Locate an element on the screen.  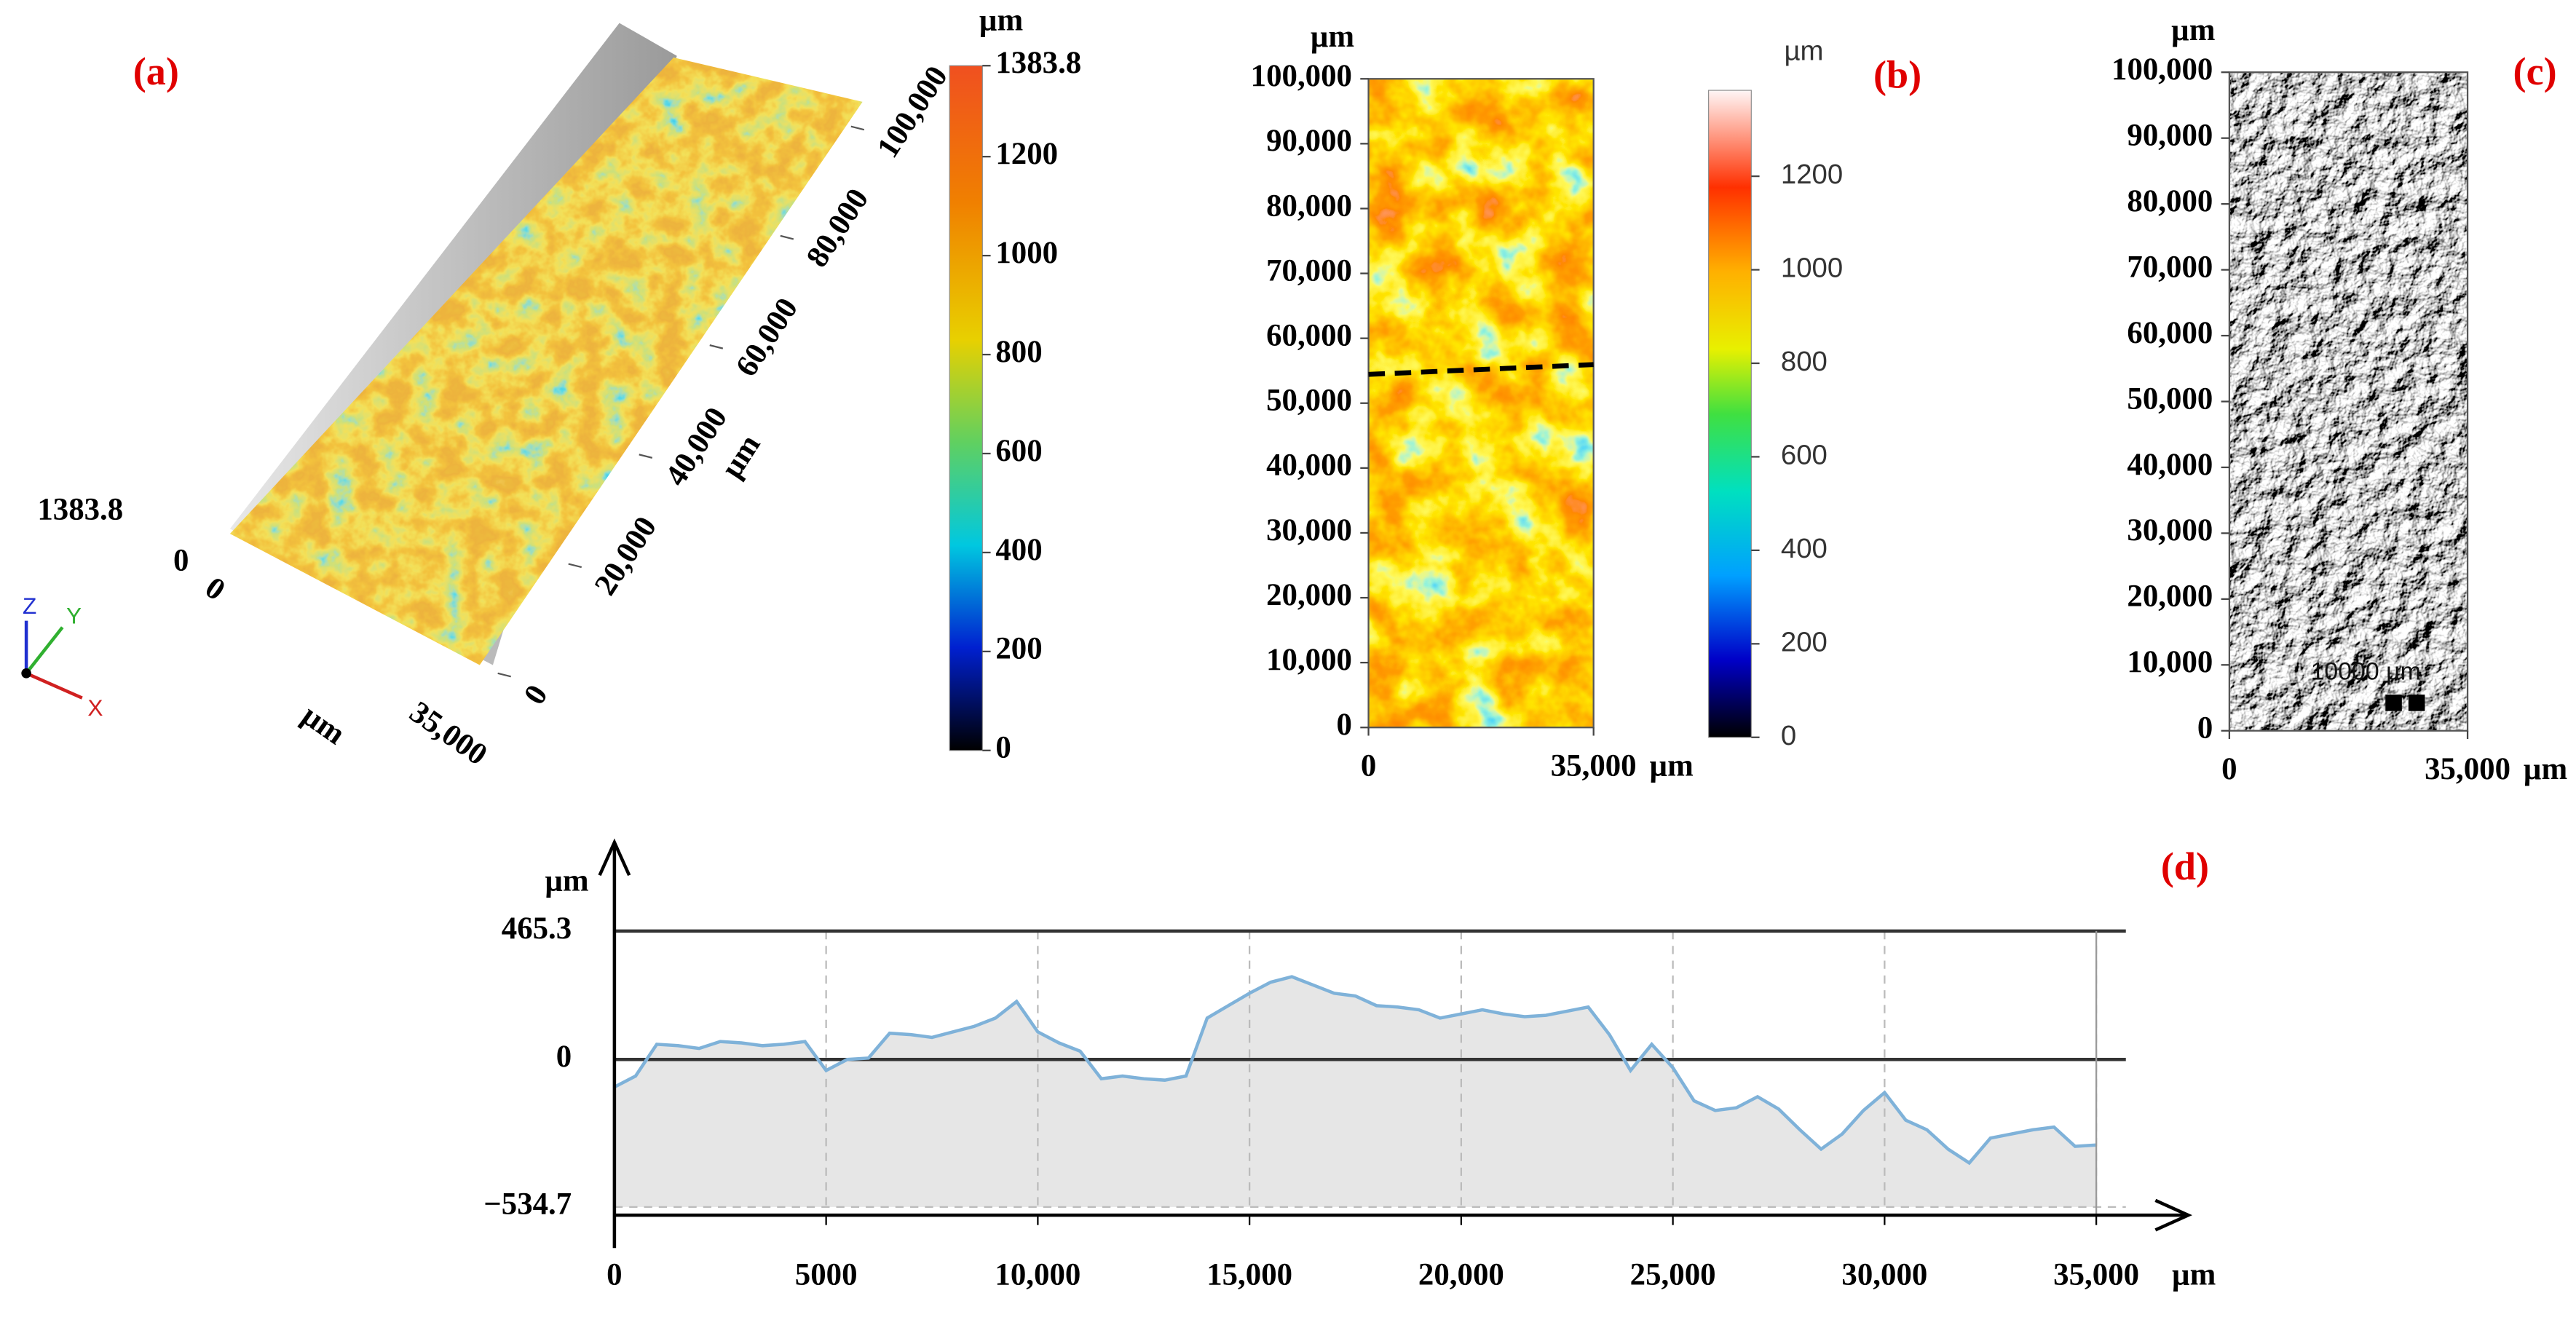
colorbar-tick-label: 1383.8 is located at coordinates (1038, 63).